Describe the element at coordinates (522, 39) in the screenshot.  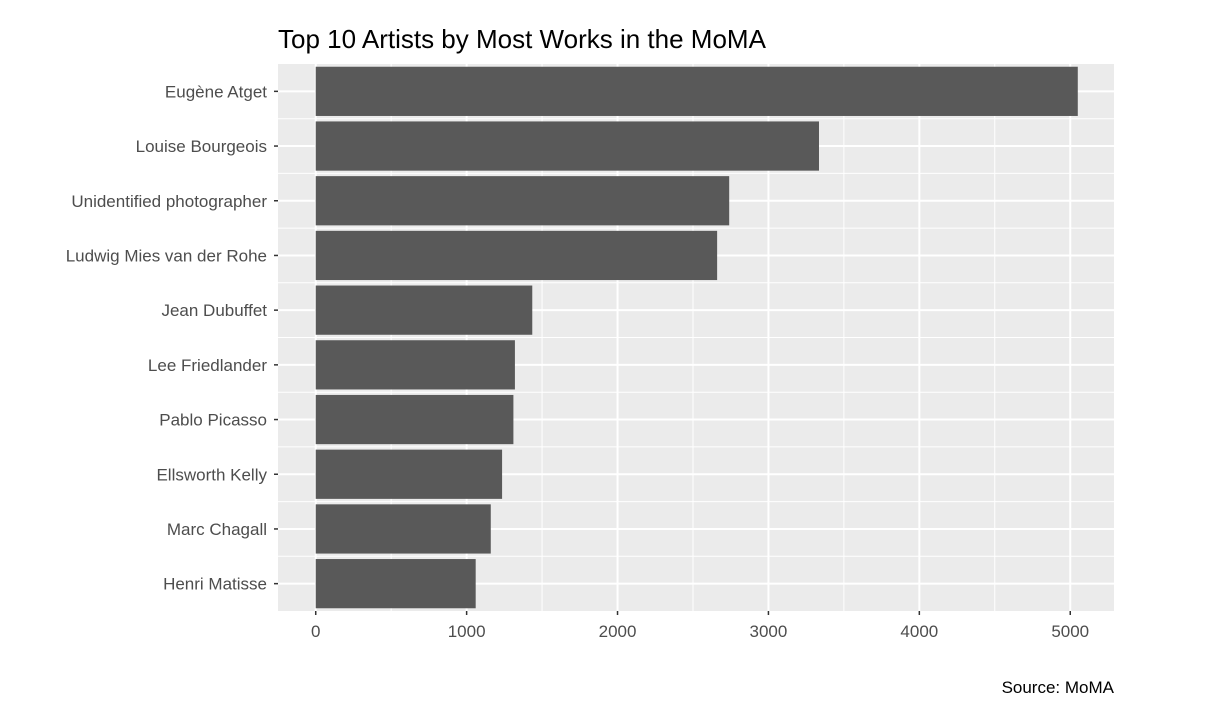
I see `chart-title: Top 10 Artists by Most Works in the MoMA` at that location.